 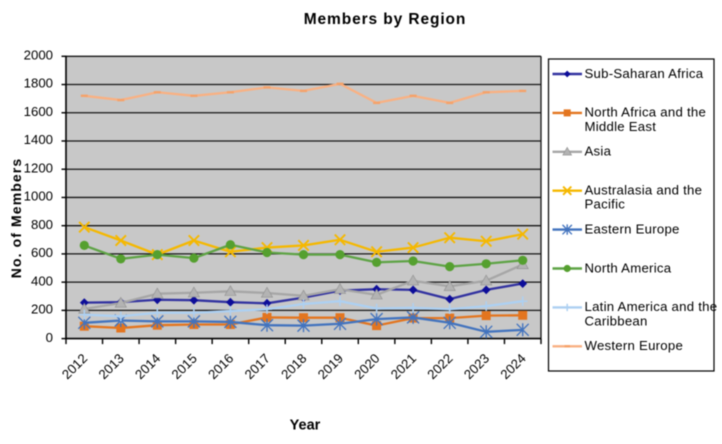 I want to click on svg-text: Members by Region, so click(x=385, y=19).